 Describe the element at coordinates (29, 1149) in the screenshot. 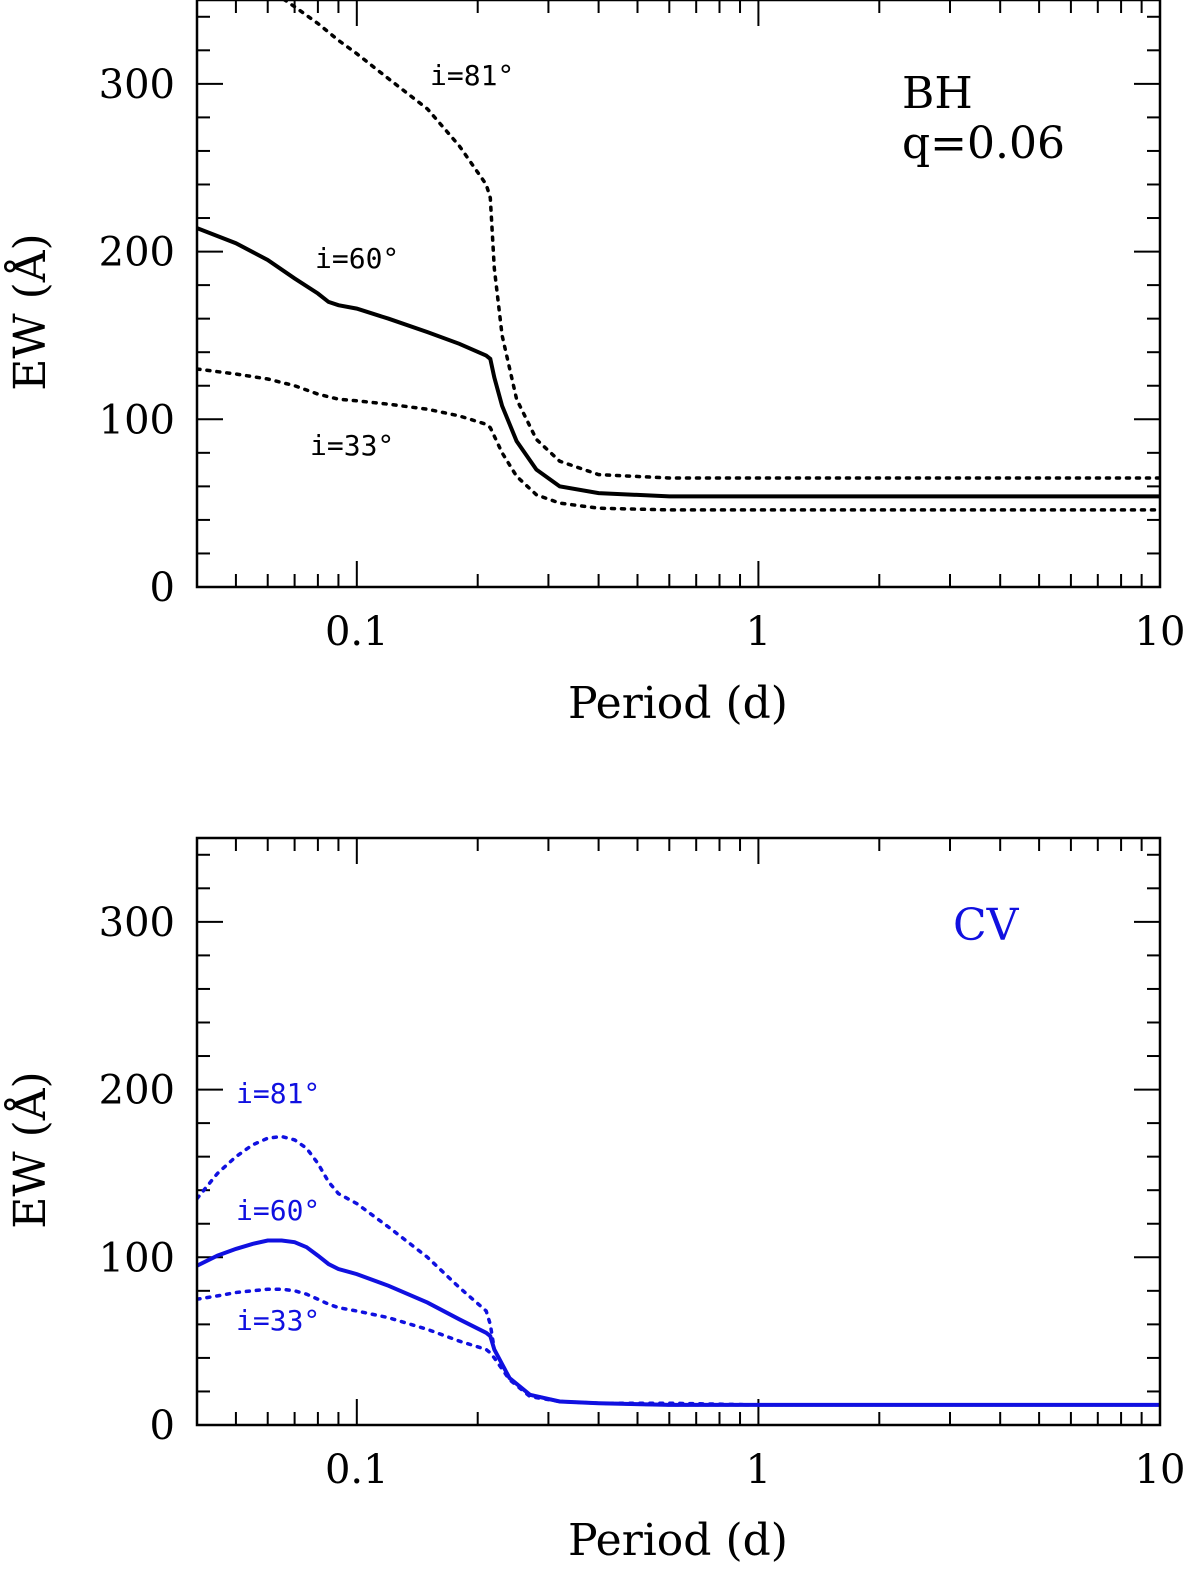

I see `bottom-y-axis-label: EW (Å)` at that location.